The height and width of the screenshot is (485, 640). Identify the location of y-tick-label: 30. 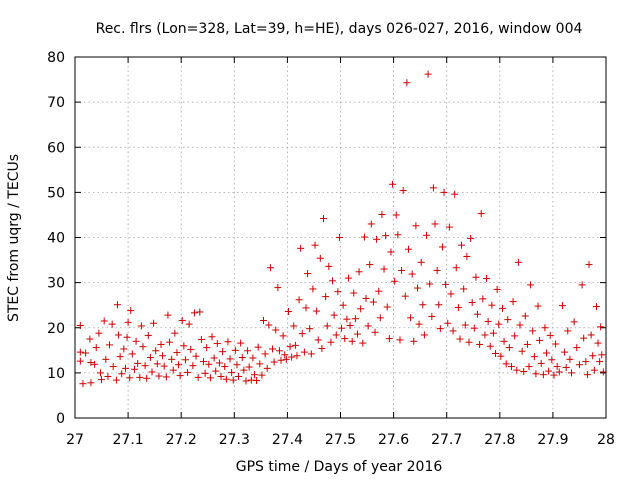
(56, 284).